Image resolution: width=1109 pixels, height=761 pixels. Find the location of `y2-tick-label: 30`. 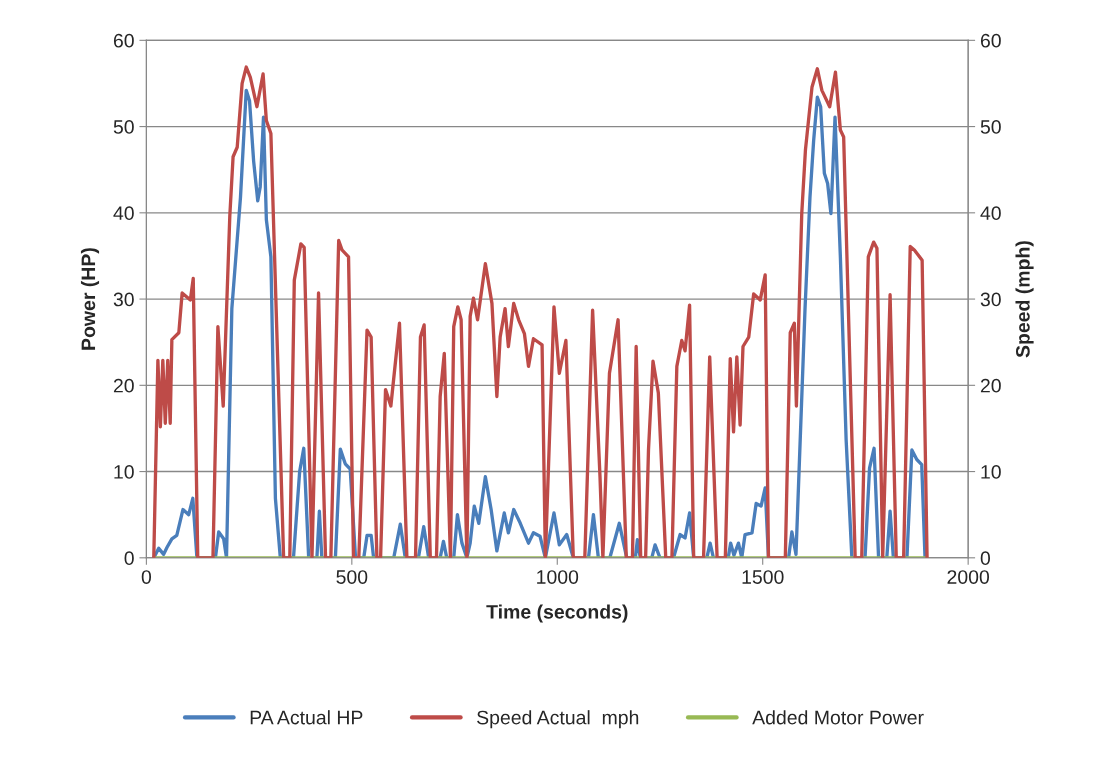

y2-tick-label: 30 is located at coordinates (990, 299).